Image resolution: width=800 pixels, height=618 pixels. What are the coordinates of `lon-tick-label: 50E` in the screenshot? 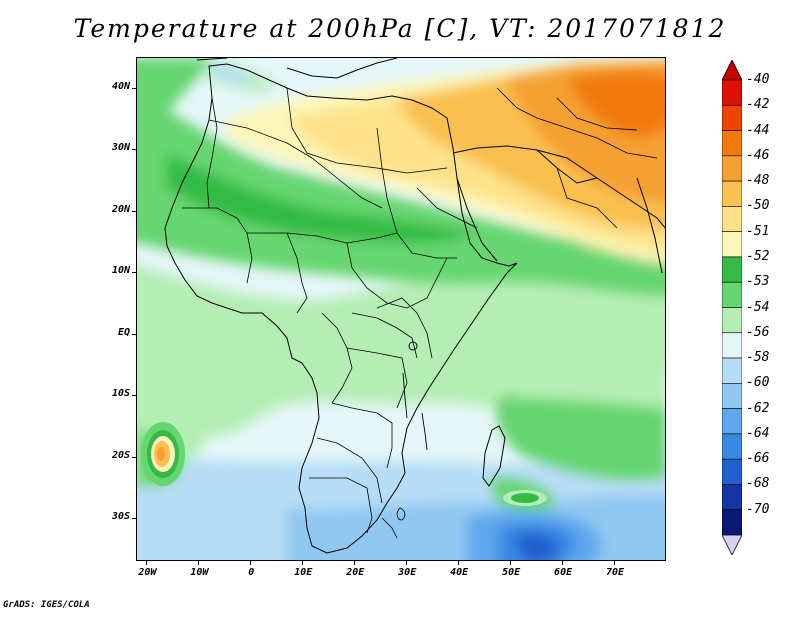 It's located at (511, 572).